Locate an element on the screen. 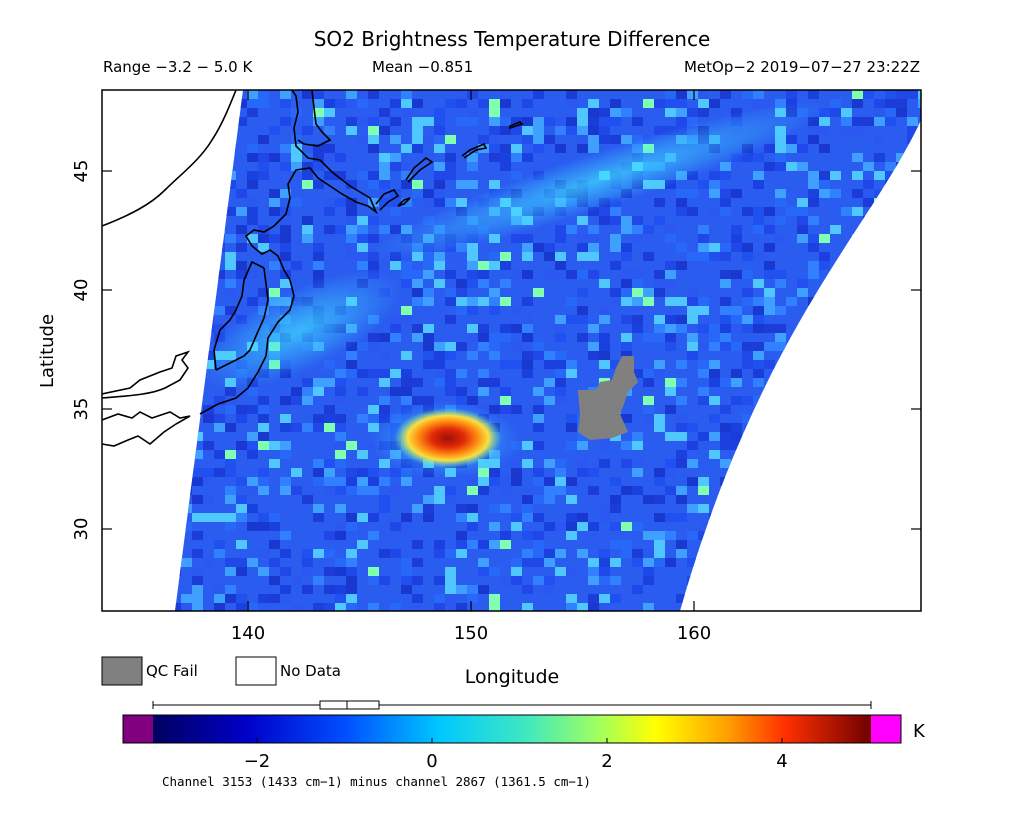 The image size is (1024, 813). no-data-label: No Data is located at coordinates (310, 671).